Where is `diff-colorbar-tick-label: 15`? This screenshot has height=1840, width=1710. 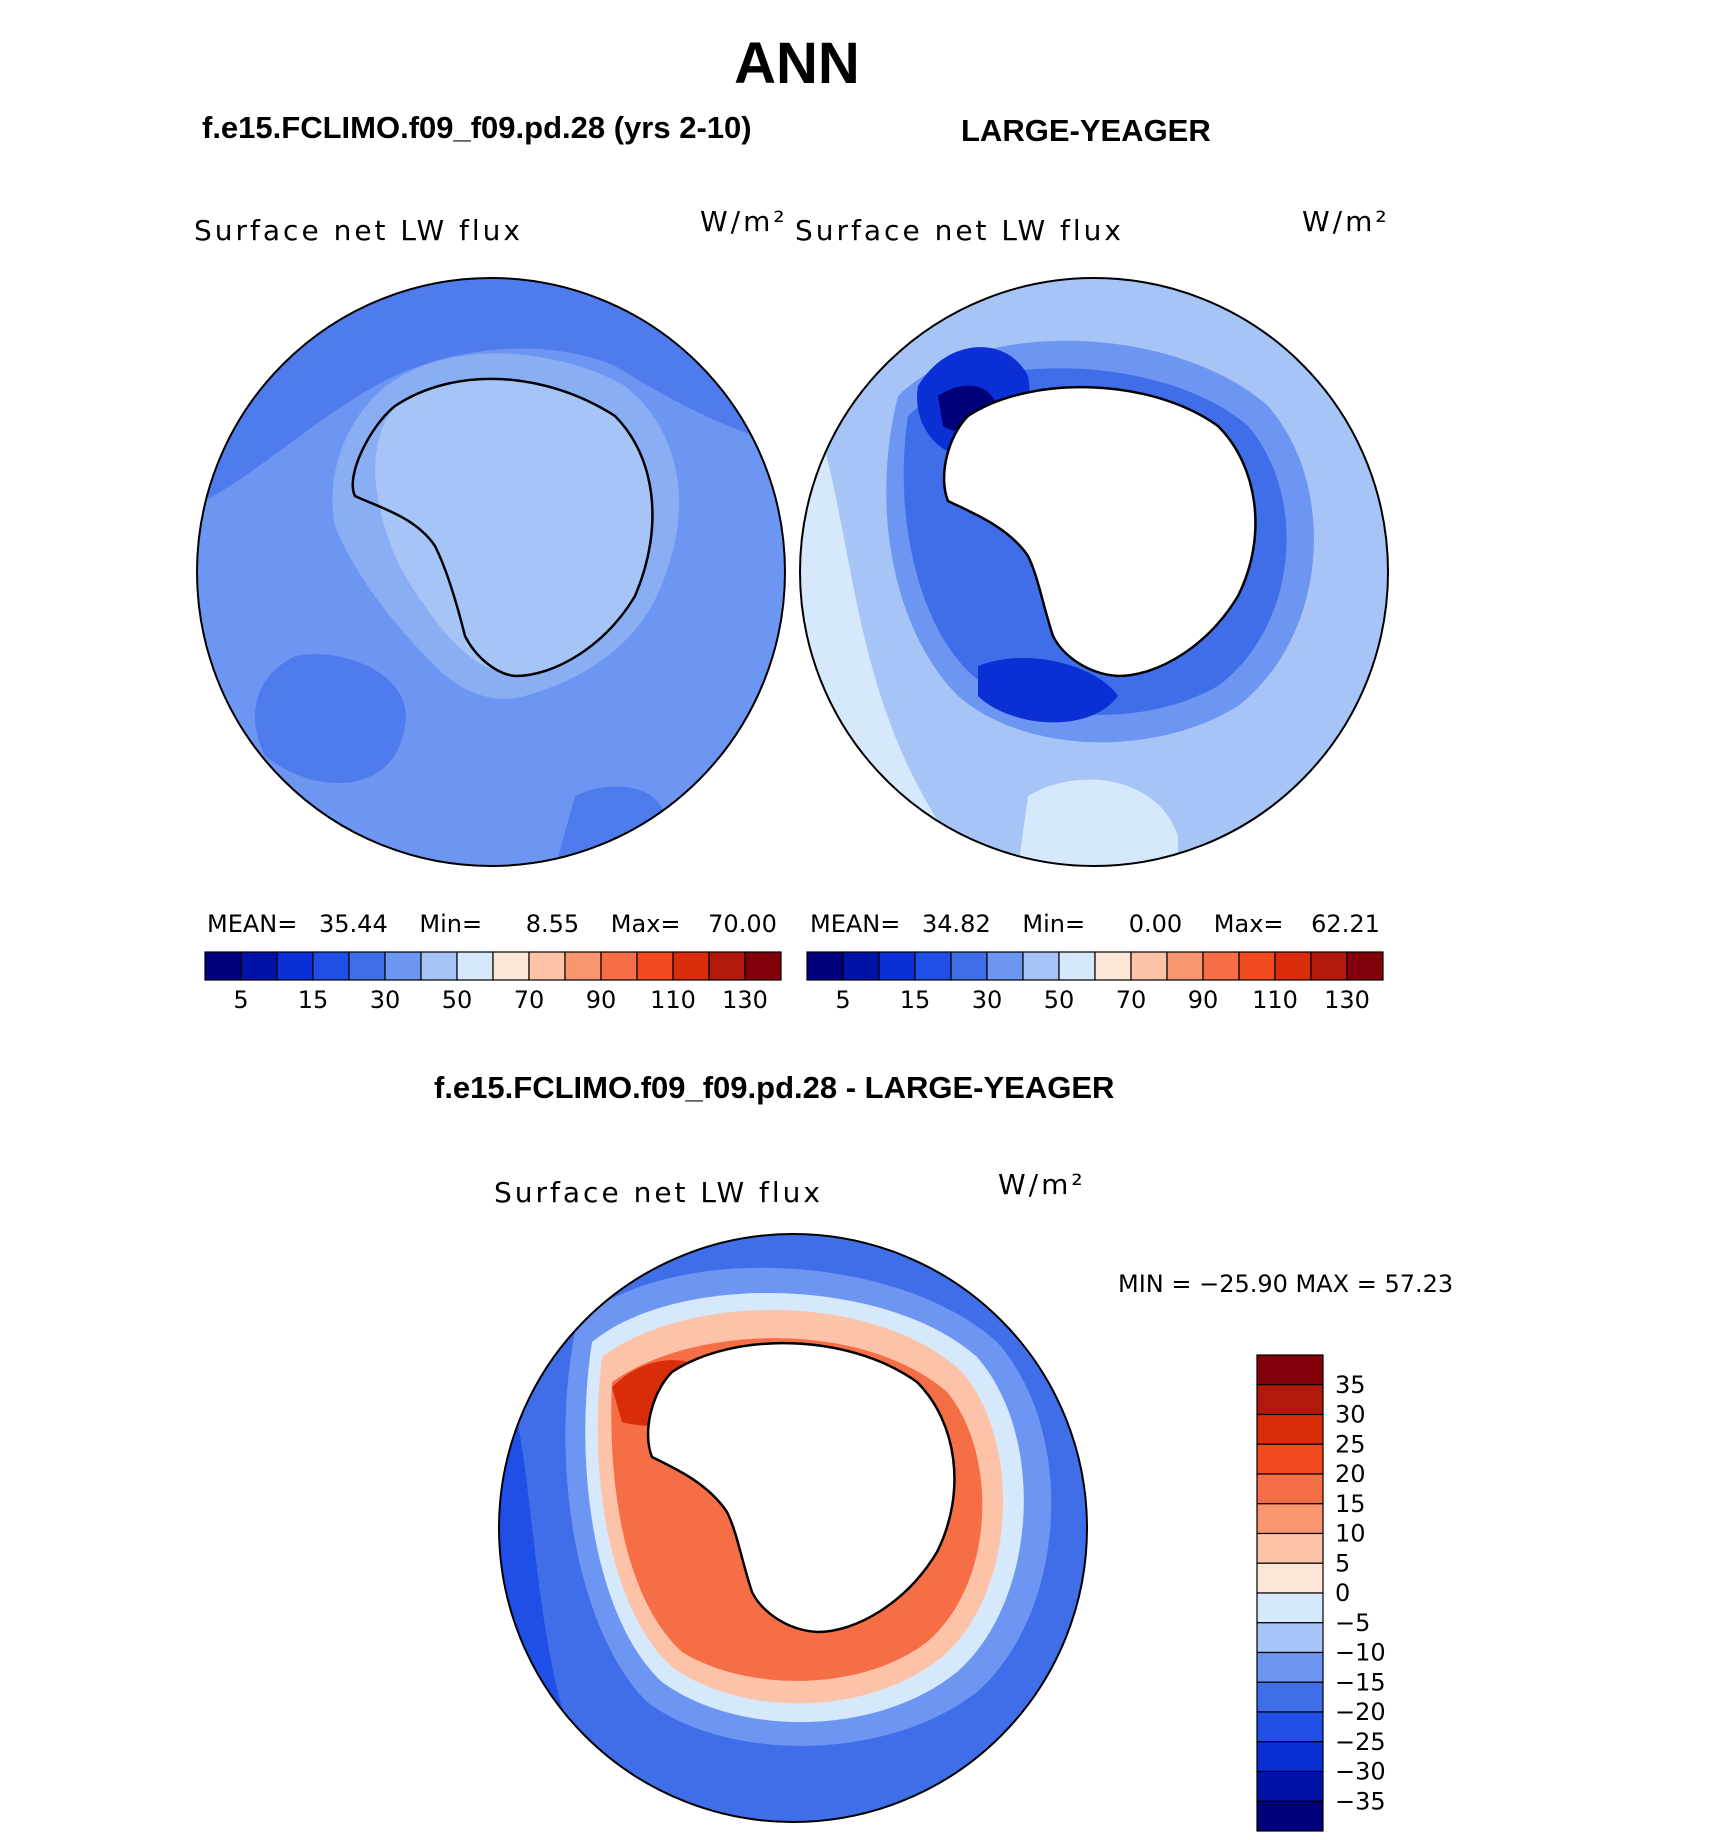 diff-colorbar-tick-label: 15 is located at coordinates (1350, 1504).